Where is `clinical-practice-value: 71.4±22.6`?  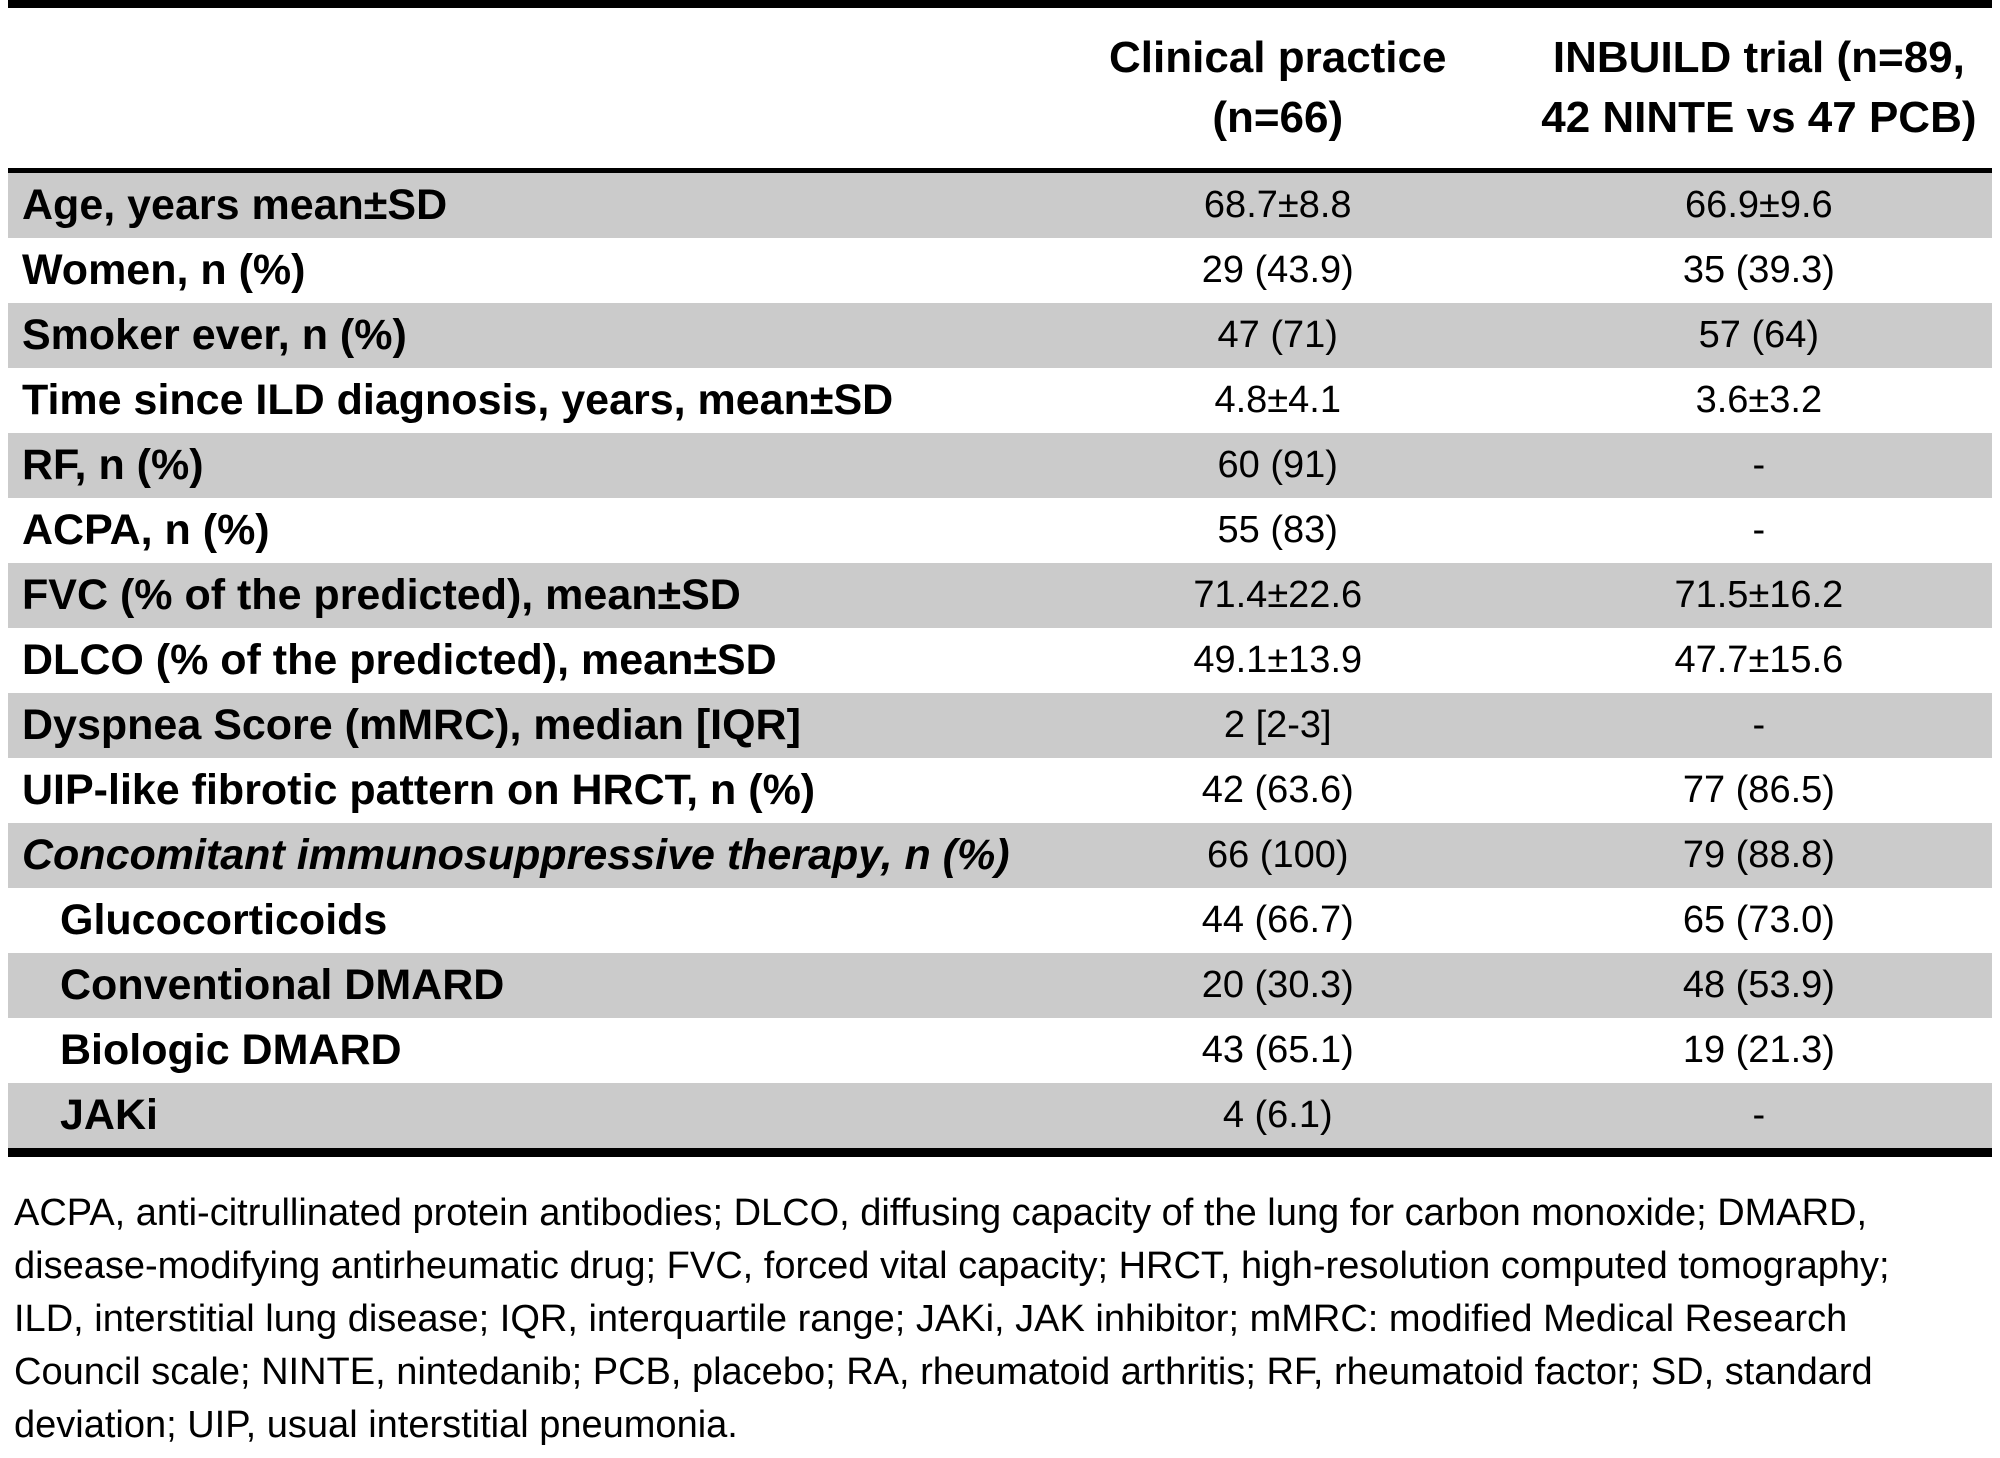 clinical-practice-value: 71.4±22.6 is located at coordinates (1278, 595).